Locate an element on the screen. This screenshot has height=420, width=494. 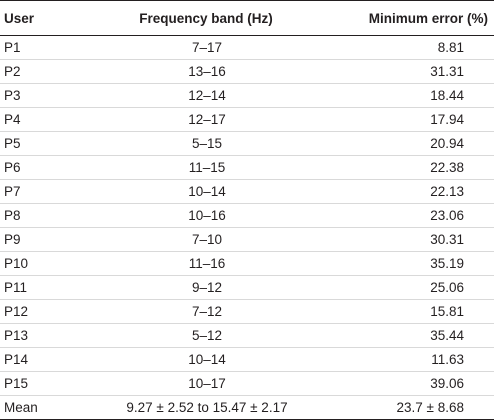
cell-user: P14 is located at coordinates (50, 359).